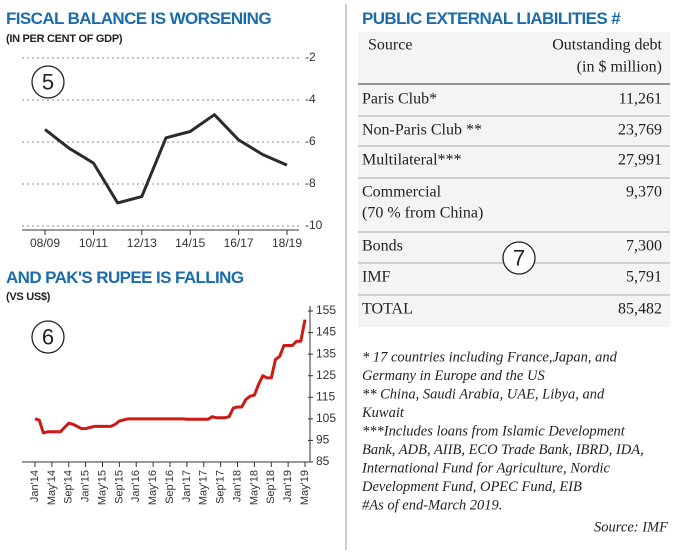  What do you see at coordinates (325, 396) in the screenshot?
I see `y-tick-label: 115` at bounding box center [325, 396].